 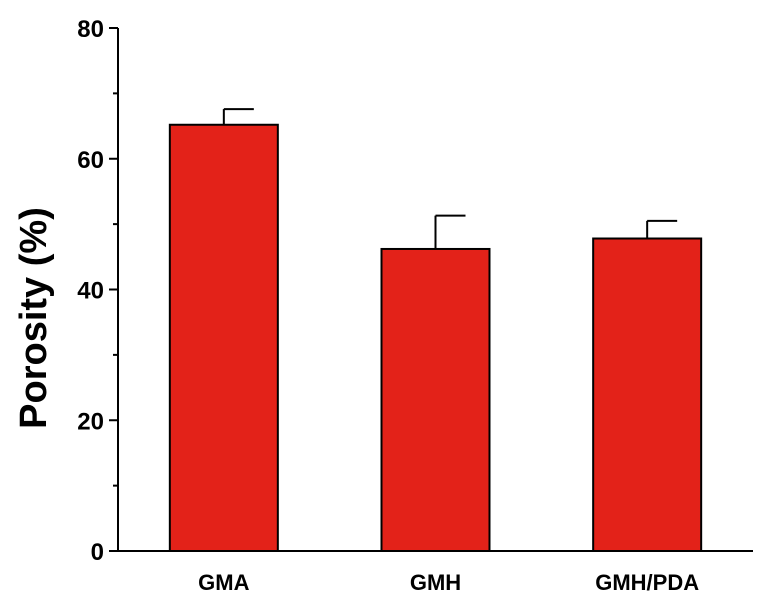 What do you see at coordinates (90, 29) in the screenshot?
I see `y-tick-label: 80` at bounding box center [90, 29].